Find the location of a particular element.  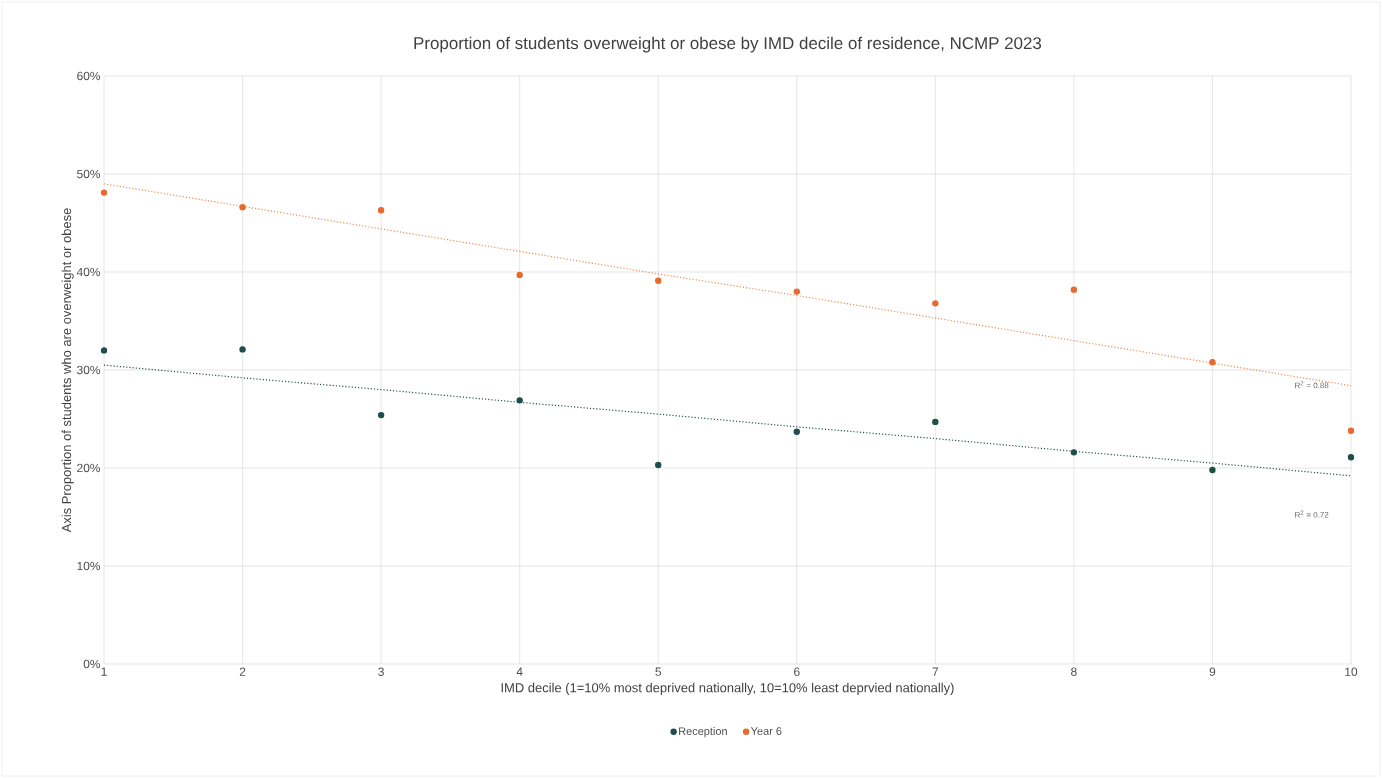

y-tick-label: 50% is located at coordinates (89, 174).